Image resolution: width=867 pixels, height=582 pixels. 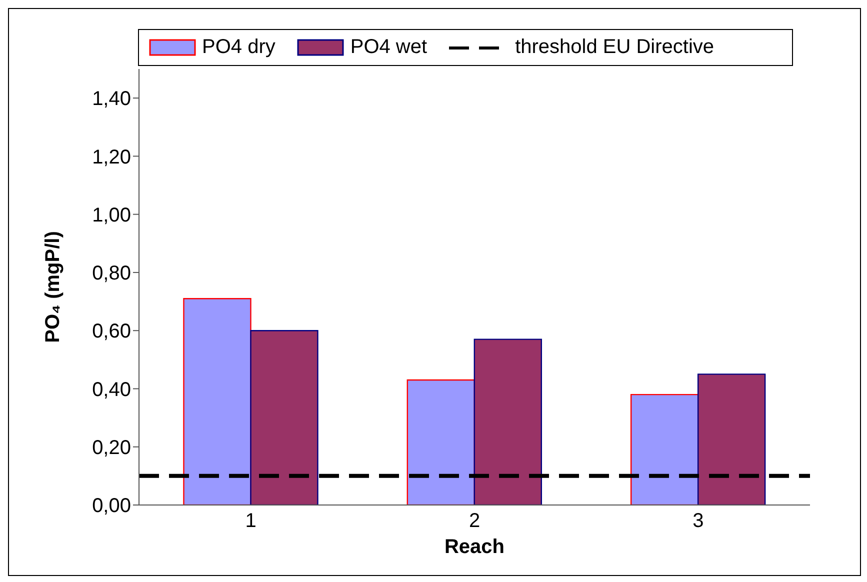 What do you see at coordinates (250, 521) in the screenshot?
I see `x-tick-label: 1` at bounding box center [250, 521].